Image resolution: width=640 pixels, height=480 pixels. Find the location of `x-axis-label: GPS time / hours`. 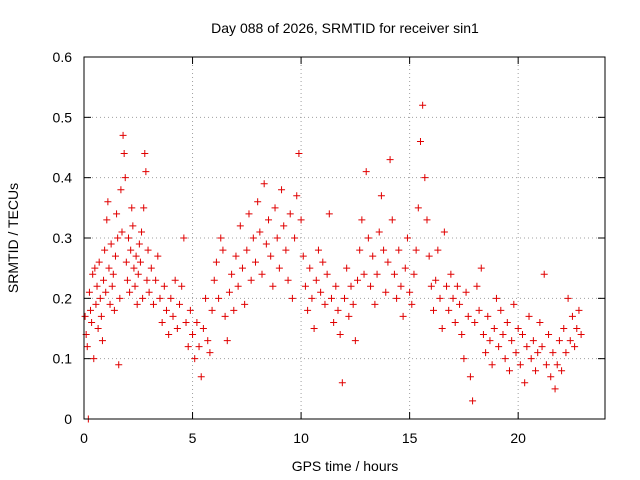

x-axis-label: GPS time / hours is located at coordinates (345, 466).